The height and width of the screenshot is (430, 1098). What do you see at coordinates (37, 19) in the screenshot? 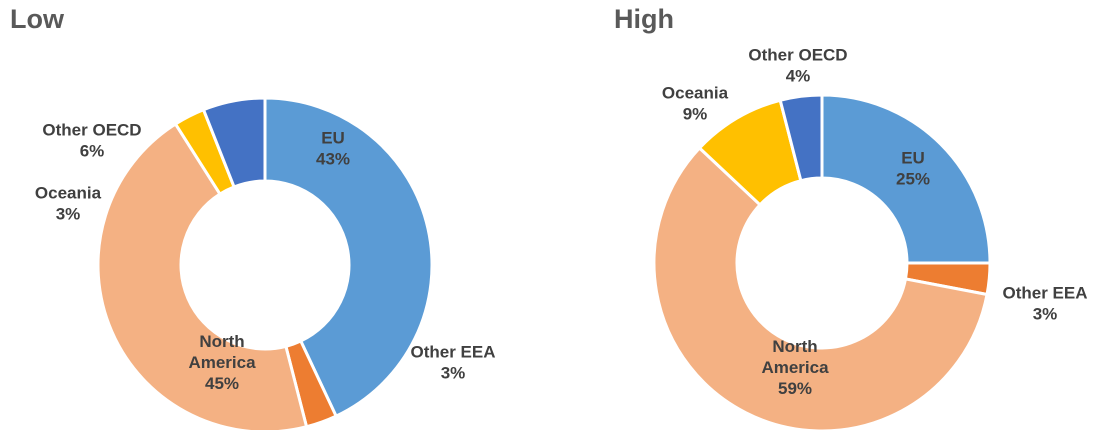
I see `chart-title-low: Low` at bounding box center [37, 19].